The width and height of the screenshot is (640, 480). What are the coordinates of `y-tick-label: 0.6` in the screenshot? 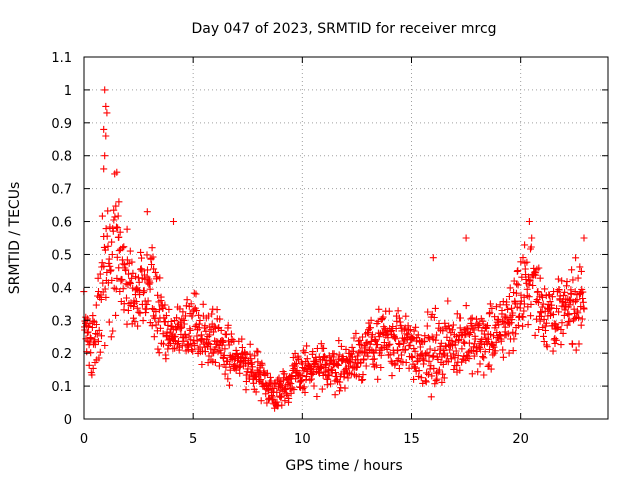 It's located at (61, 223).